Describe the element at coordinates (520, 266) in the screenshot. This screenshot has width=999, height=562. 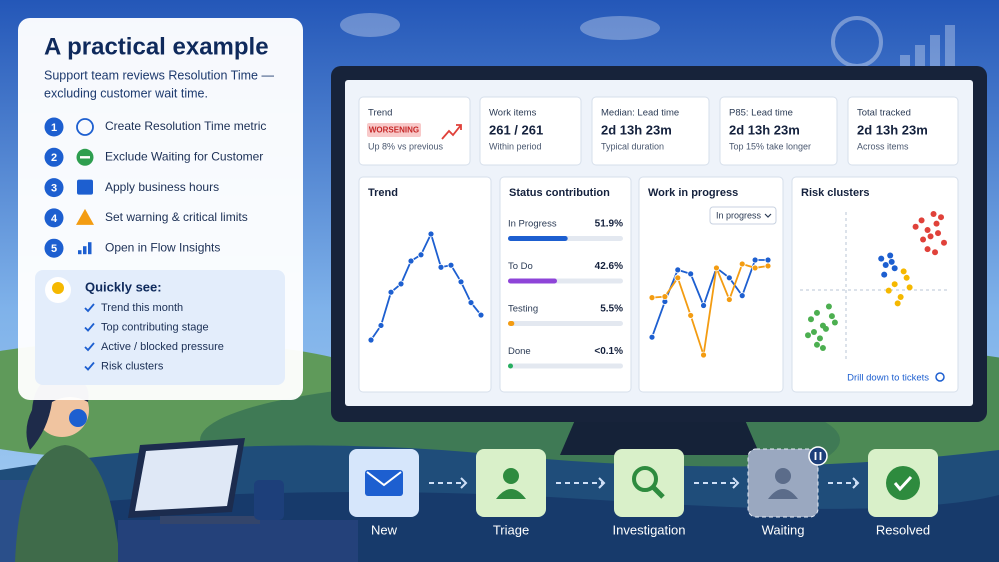
I see `status-name: To Do` at that location.